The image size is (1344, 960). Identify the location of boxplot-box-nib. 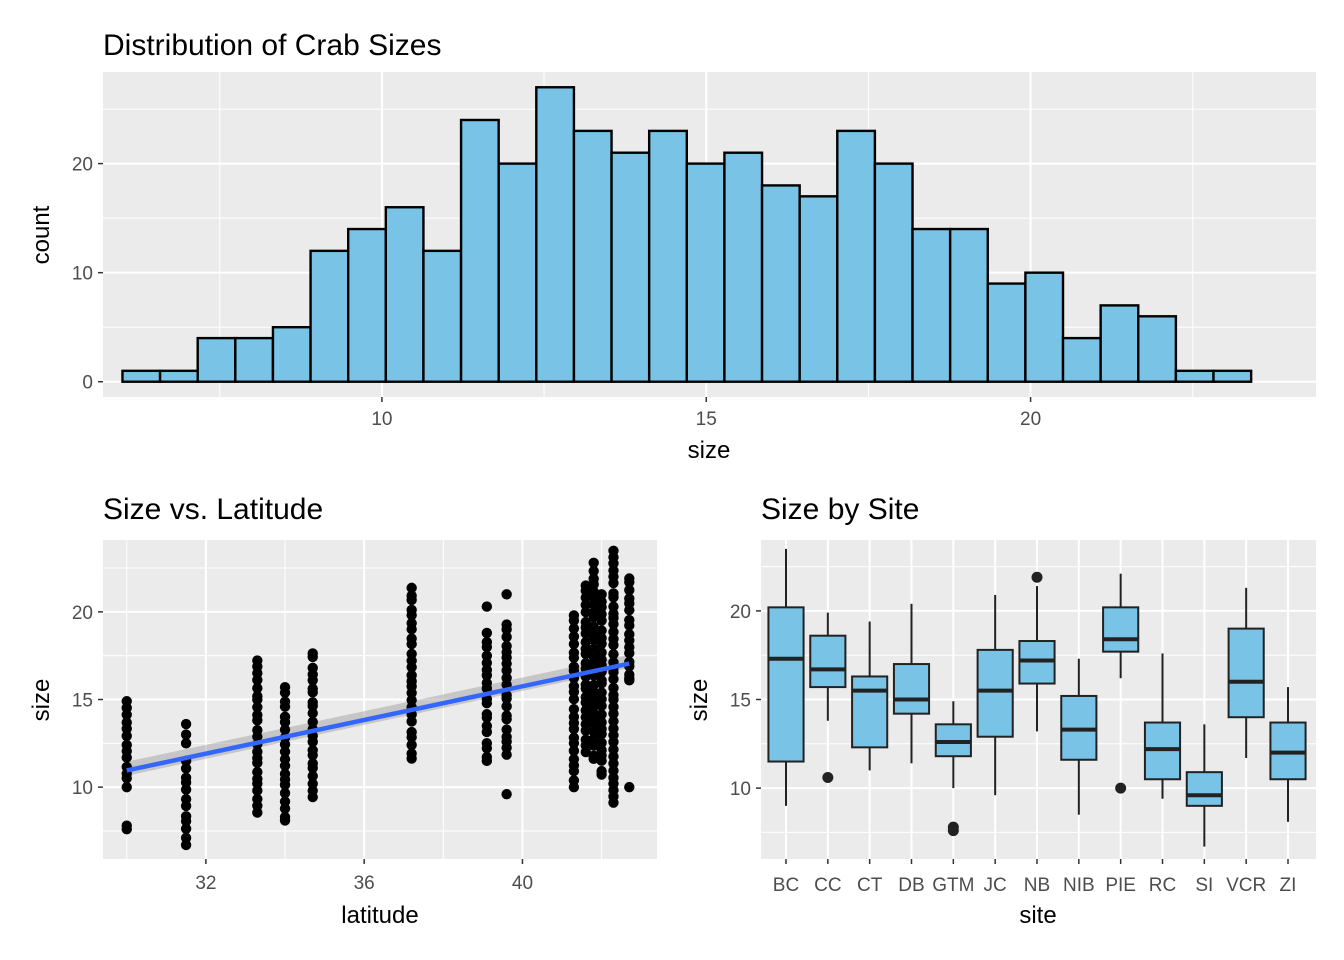
(1079, 736).